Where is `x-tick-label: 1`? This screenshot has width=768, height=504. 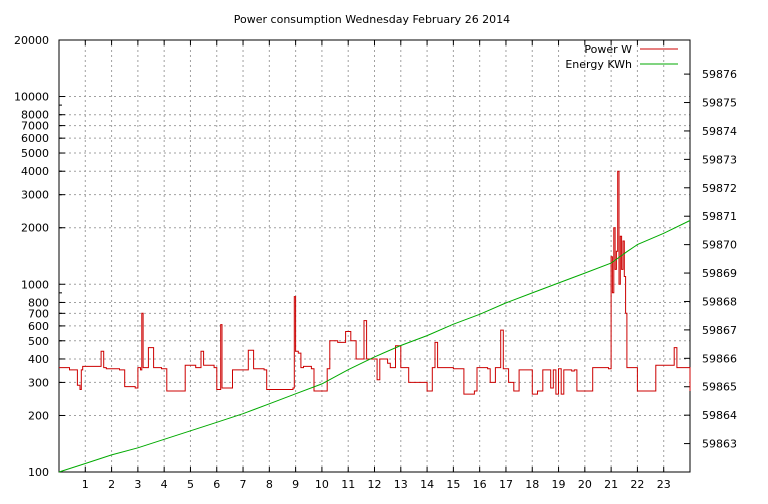
x-tick-label: 1 is located at coordinates (85, 484).